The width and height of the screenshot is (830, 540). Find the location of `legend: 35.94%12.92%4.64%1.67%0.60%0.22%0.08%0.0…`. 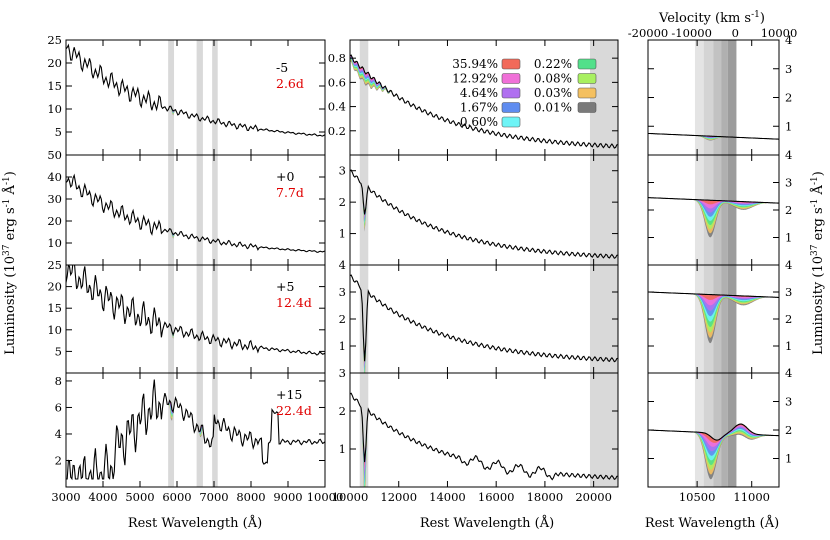

legend: 35.94%12.92%4.64%1.67%0.60%0.22%0.08%0.0… is located at coordinates (524, 93).